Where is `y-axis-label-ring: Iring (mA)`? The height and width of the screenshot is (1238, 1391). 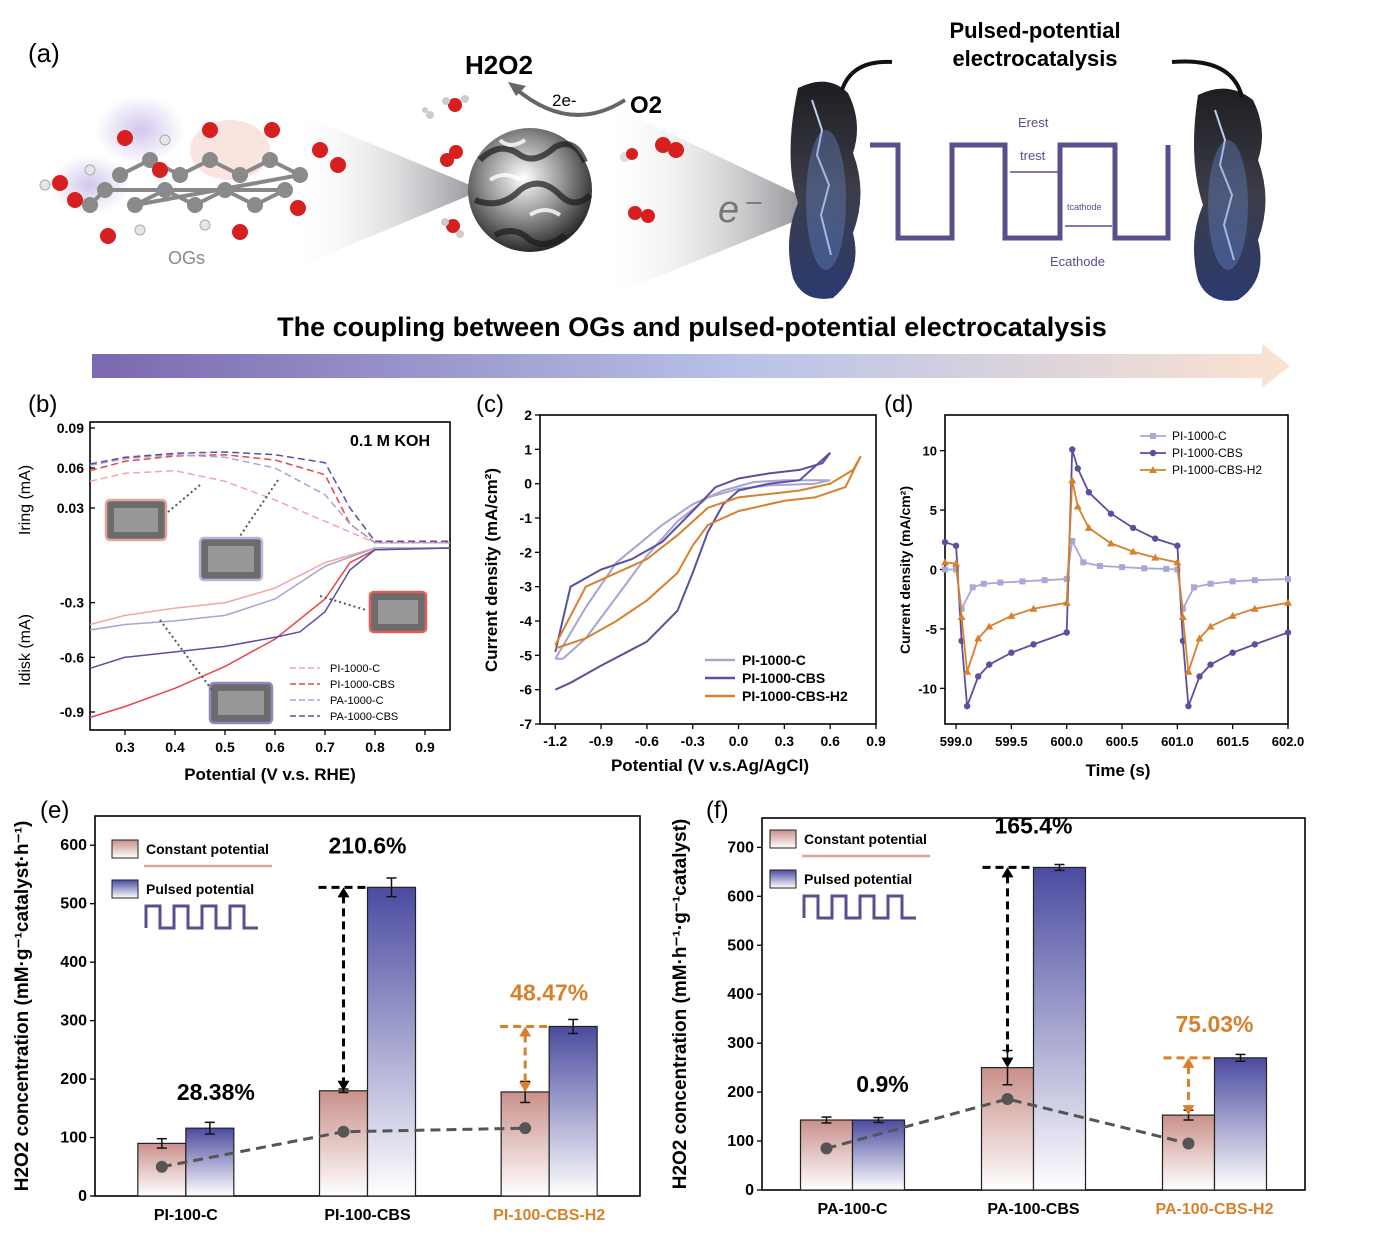 y-axis-label-ring: Iring (mA) is located at coordinates (25, 500).